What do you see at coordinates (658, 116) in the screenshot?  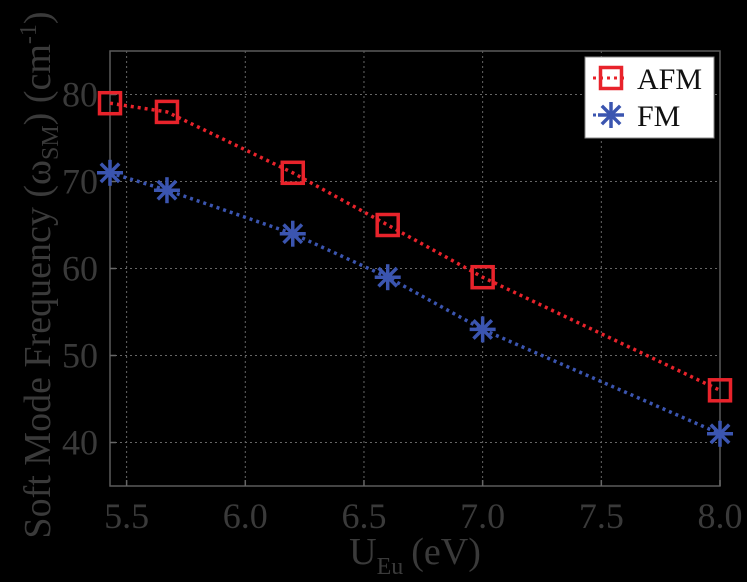 I see `svg-text: FM` at bounding box center [658, 116].